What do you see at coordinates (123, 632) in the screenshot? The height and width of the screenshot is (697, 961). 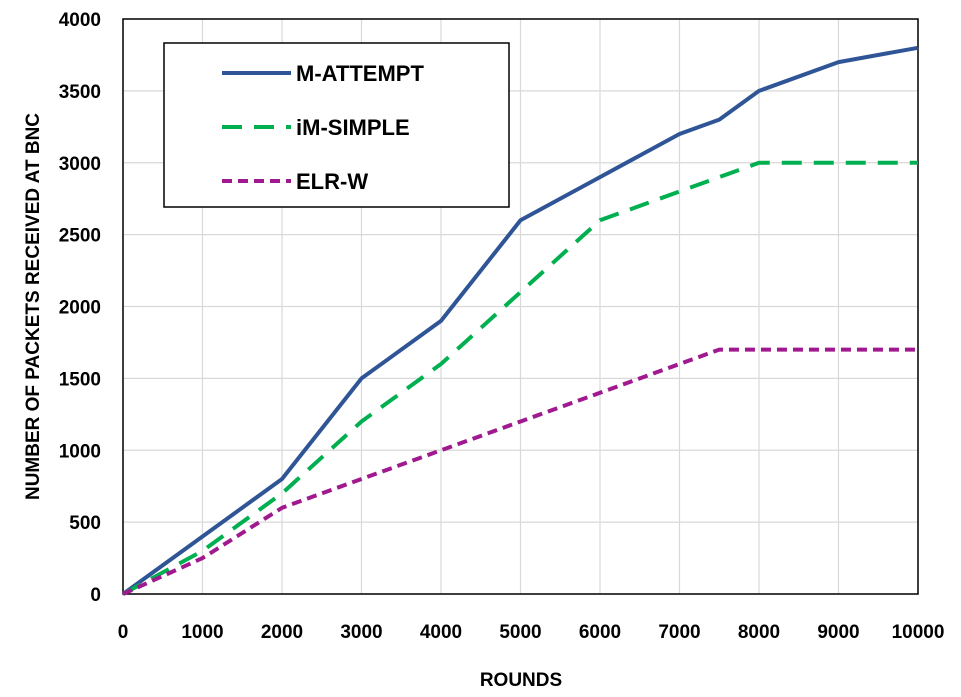 I see `x-tick-label: 0` at bounding box center [123, 632].